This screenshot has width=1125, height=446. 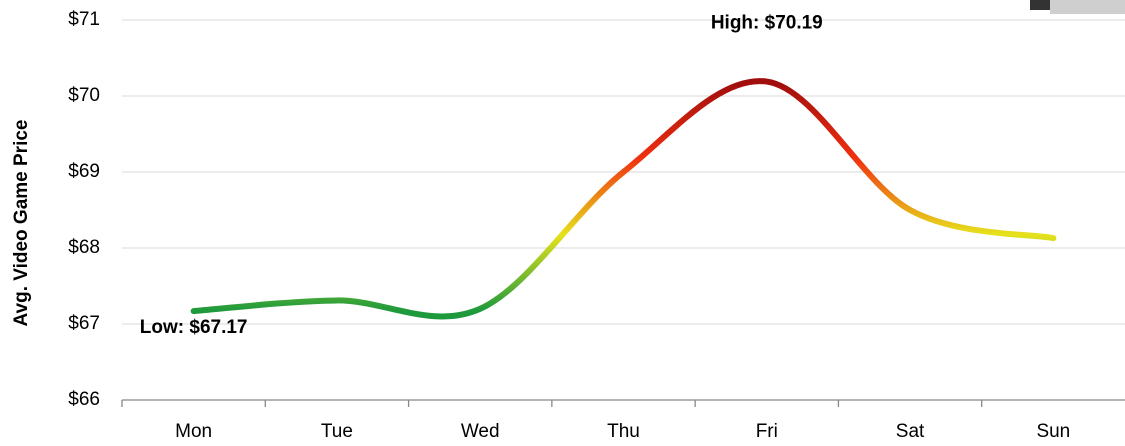 What do you see at coordinates (84, 171) in the screenshot?
I see `y-tick-label: $69` at bounding box center [84, 171].